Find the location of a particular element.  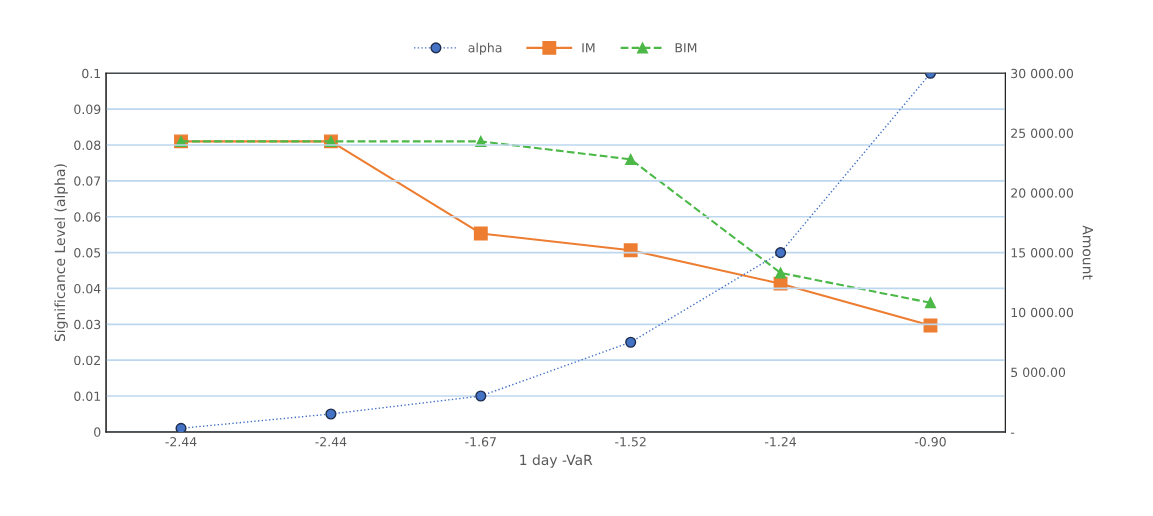

legend-label: alpha is located at coordinates (485, 48).